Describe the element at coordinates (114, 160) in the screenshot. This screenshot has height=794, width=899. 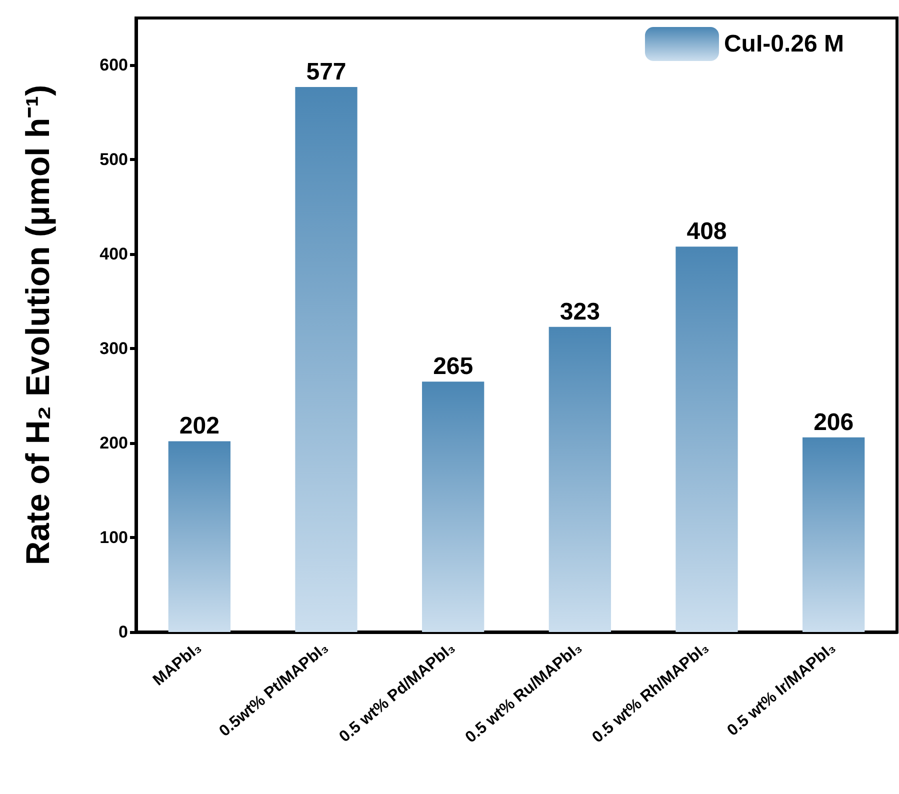
I see `y-tick-label: 500` at that location.